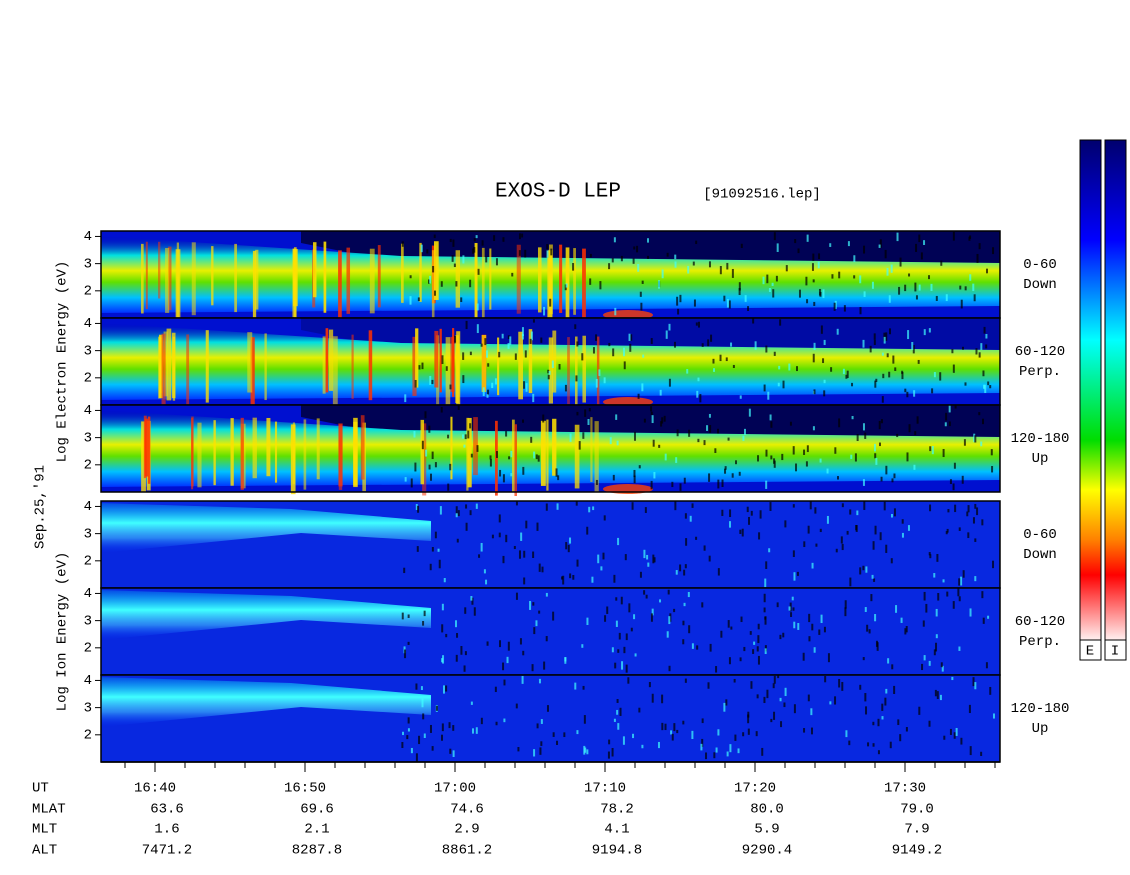  I want to click on orbit-row-label: ALT, so click(44, 851).